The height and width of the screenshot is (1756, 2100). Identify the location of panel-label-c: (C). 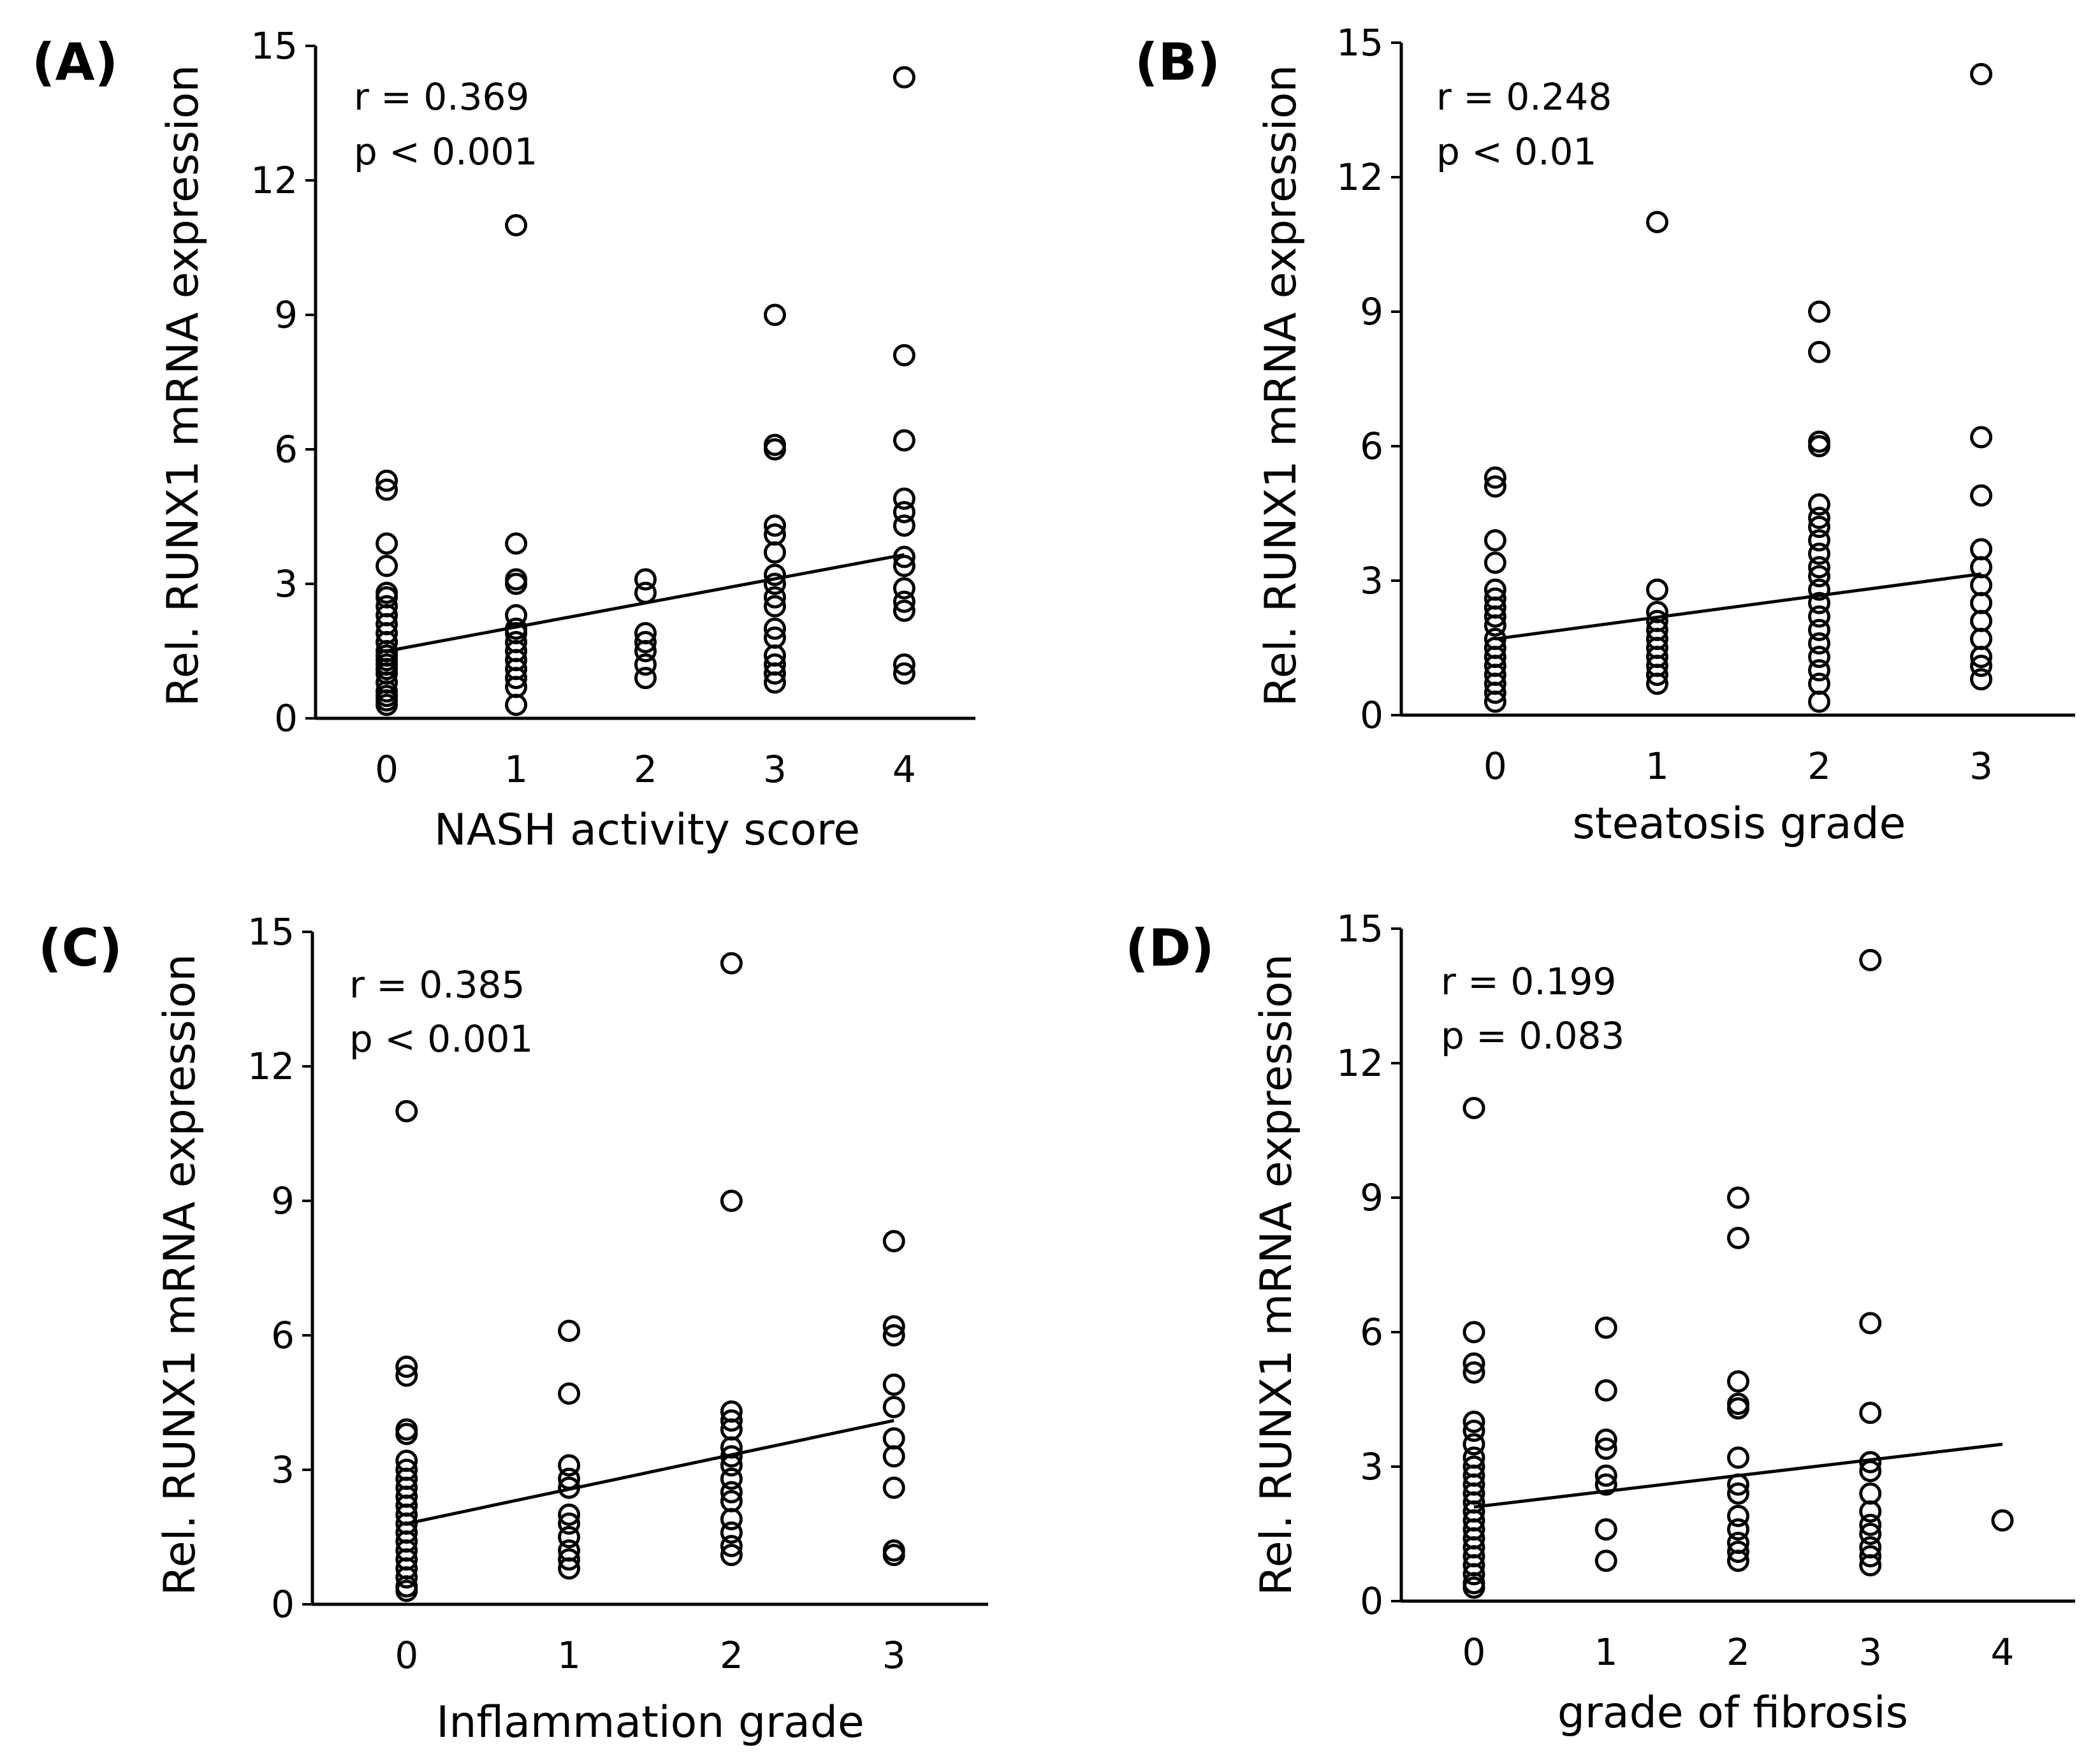
(80, 948).